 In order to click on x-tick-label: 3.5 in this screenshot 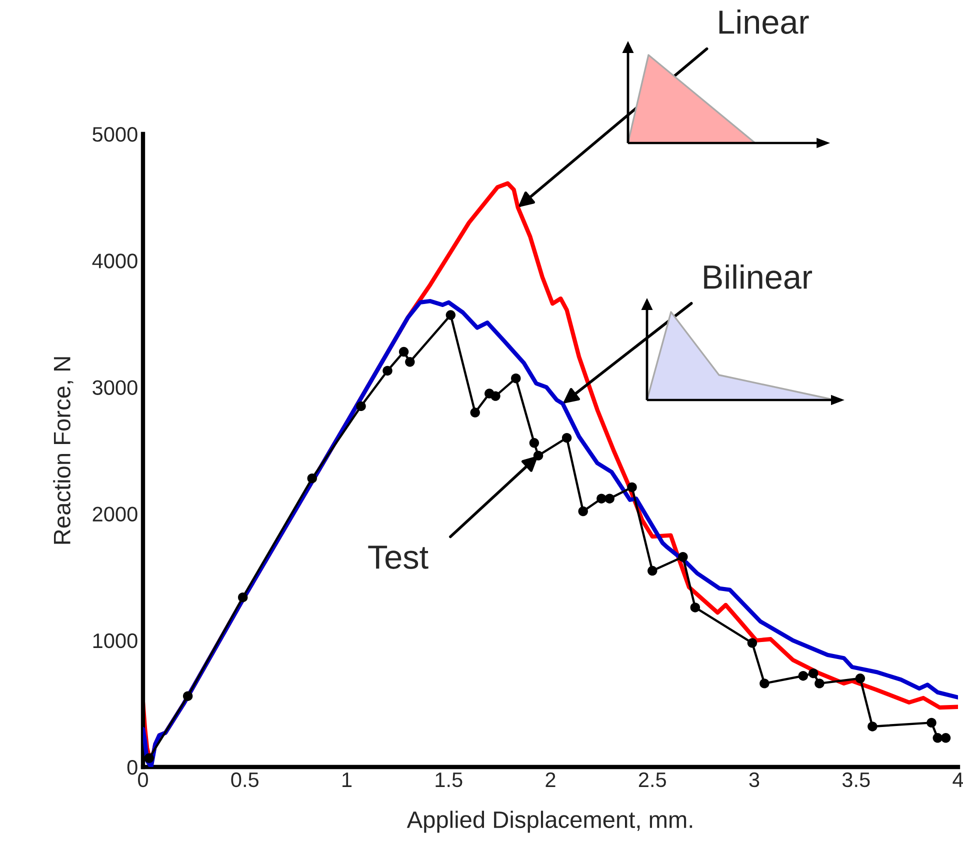, I will do `click(856, 780)`.